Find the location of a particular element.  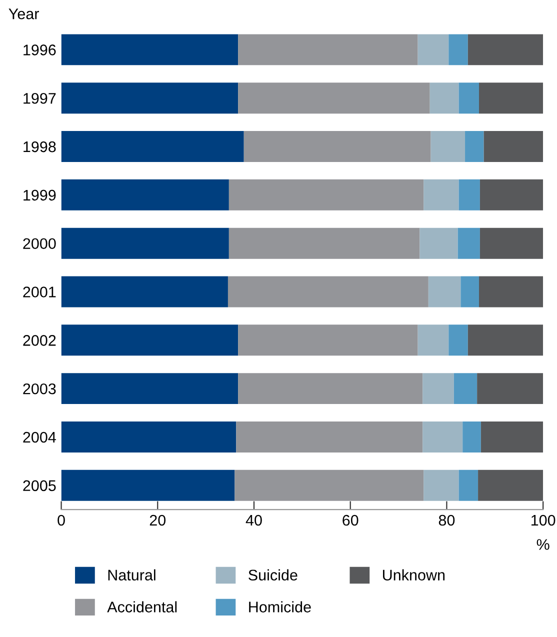

x-axis-title: % is located at coordinates (543, 544).